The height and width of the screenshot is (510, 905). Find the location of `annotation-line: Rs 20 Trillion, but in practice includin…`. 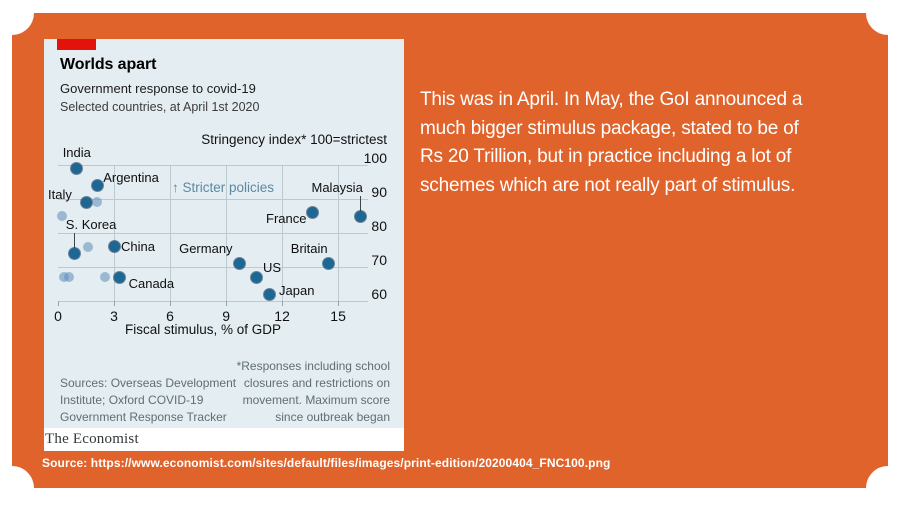

annotation-line: Rs 20 Trillion, but in practice includin… is located at coordinates (606, 156).